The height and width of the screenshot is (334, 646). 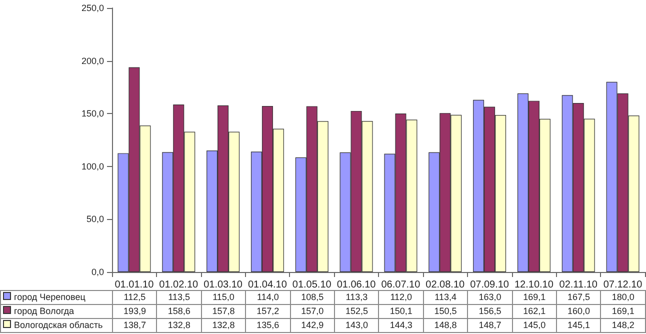 What do you see at coordinates (445, 311) in the screenshot?
I see `data-label: 150,5` at bounding box center [445, 311].